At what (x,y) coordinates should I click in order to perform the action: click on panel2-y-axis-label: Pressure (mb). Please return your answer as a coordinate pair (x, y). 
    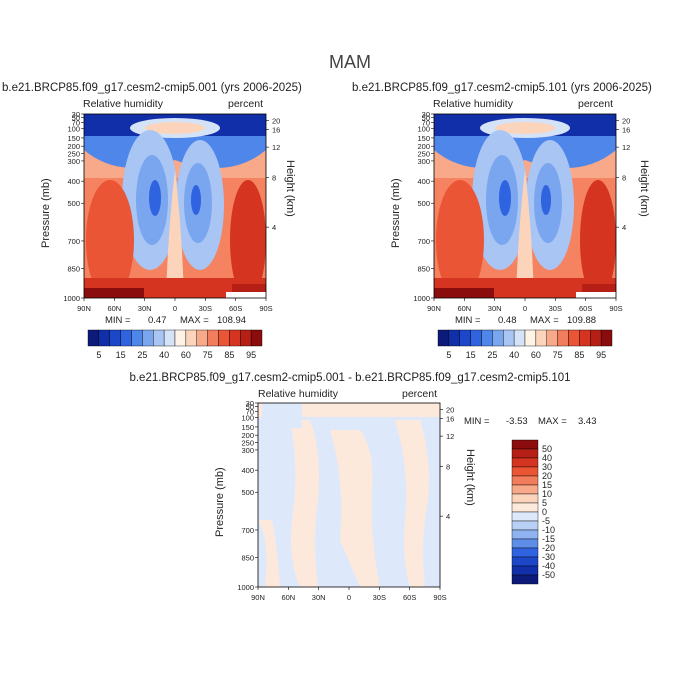
    Looking at the image, I should click on (396, 213).